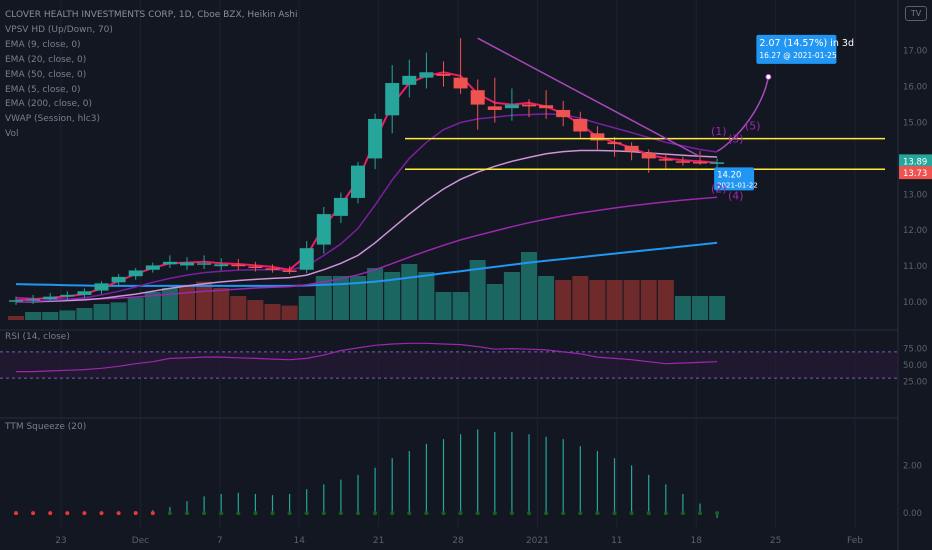 This screenshot has width=932, height=550. I want to click on time-axis-label: 28, so click(458, 541).